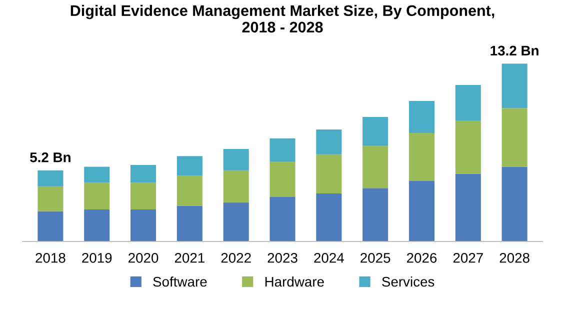 This screenshot has height=322, width=565. I want to click on x-tick-label: 2027, so click(468, 257).